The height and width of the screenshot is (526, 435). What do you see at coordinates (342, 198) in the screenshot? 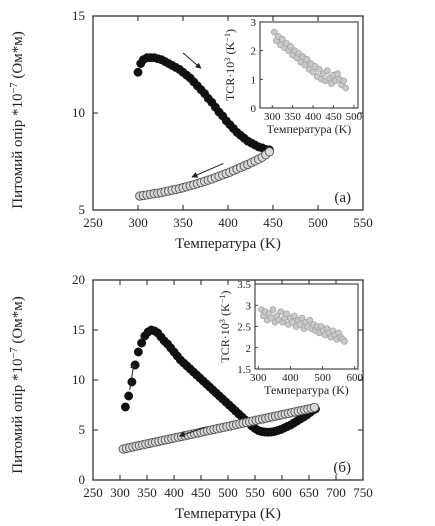
I see `panel-label: (a)` at bounding box center [342, 198].